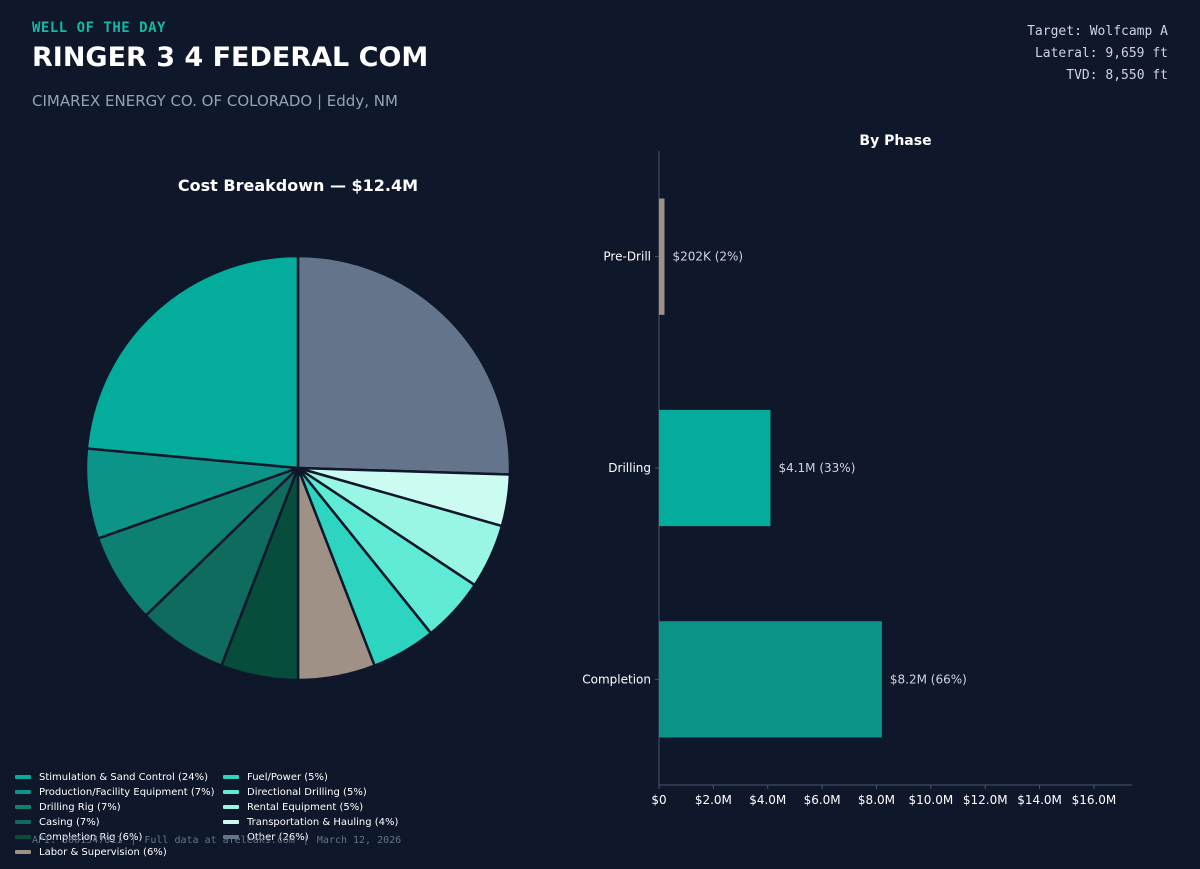 The image size is (1200, 869). What do you see at coordinates (658, 800) in the screenshot?
I see `x-tick-label: $0` at bounding box center [658, 800].